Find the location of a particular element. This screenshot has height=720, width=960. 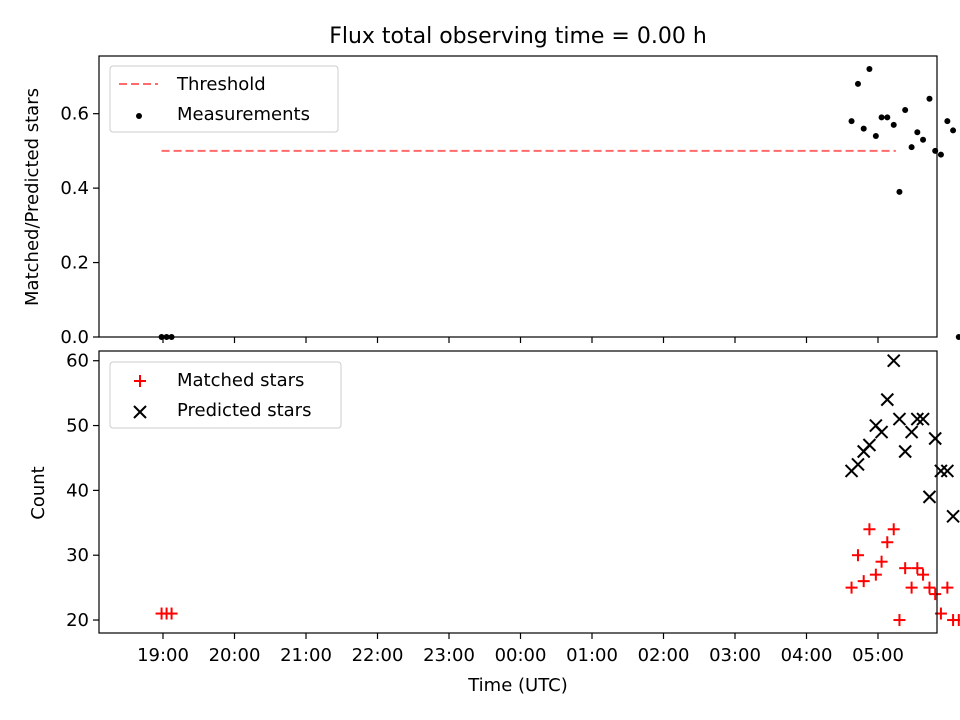

x-tick-label: 22:00 is located at coordinates (378, 655).